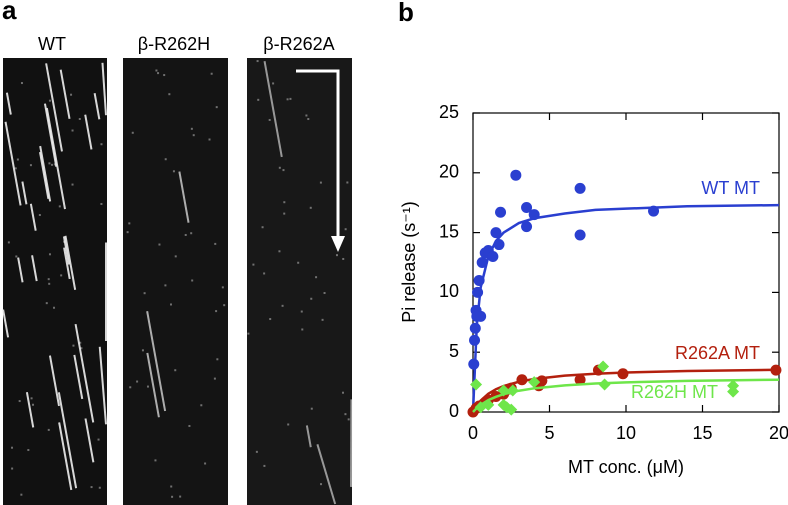 The image size is (788, 505). Describe the element at coordinates (626, 433) in the screenshot. I see `x-tick-label: 10` at that location.